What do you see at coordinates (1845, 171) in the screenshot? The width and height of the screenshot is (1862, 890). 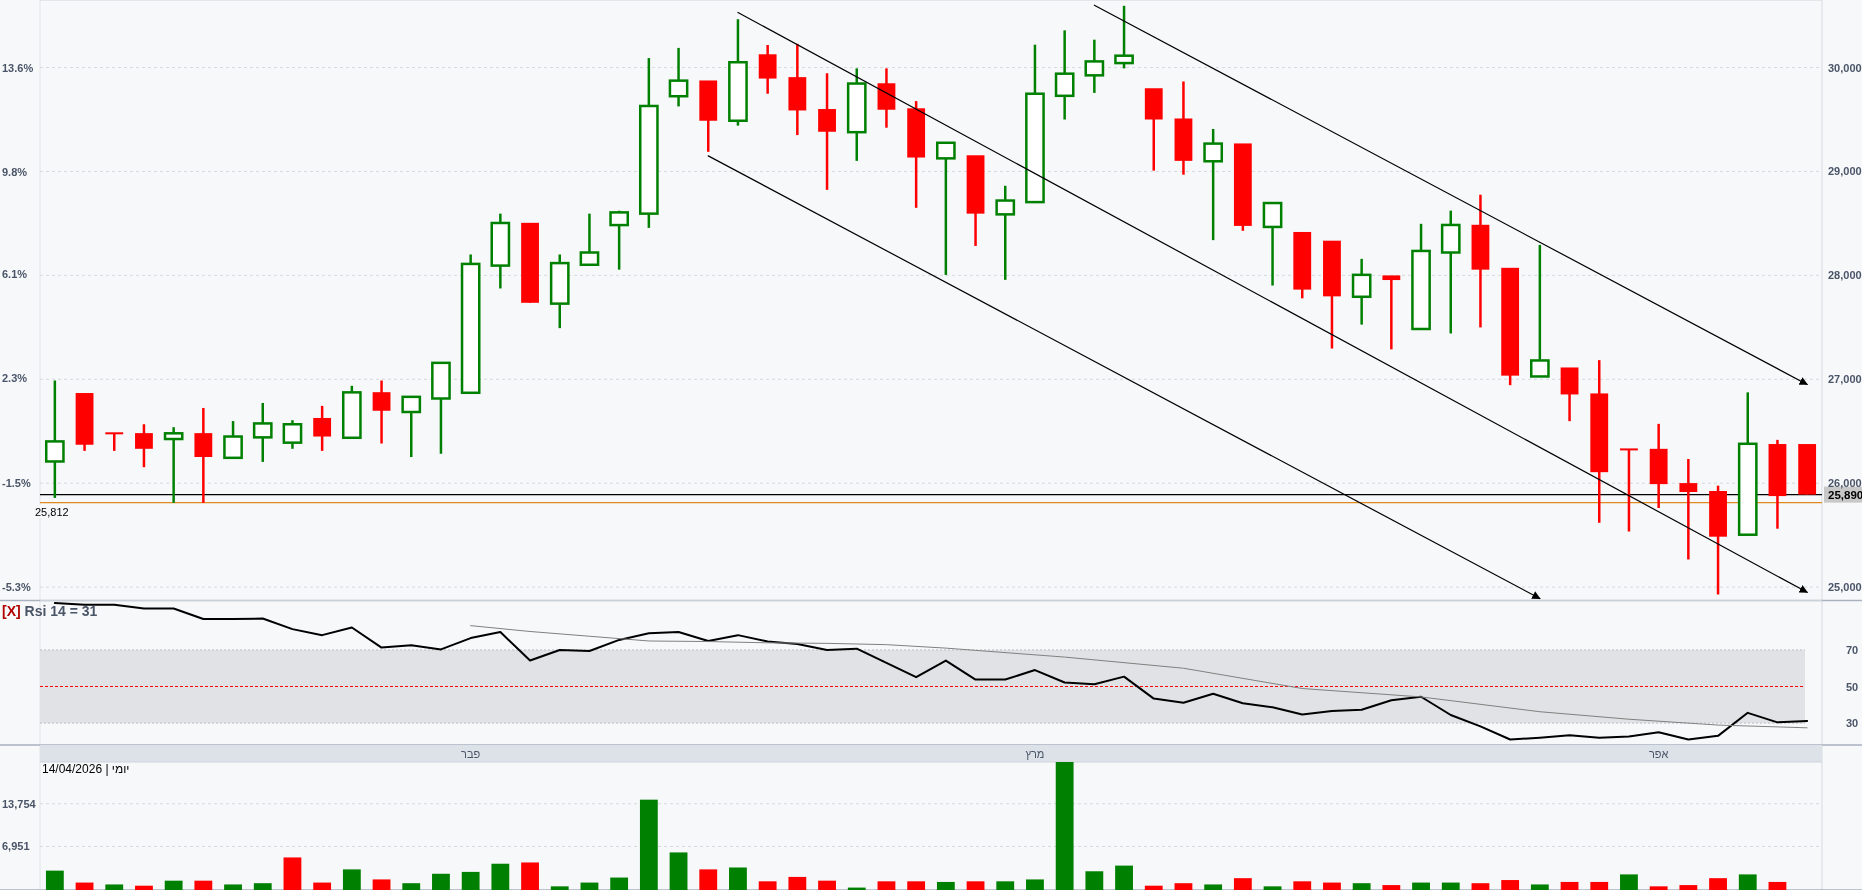 I see `y-tick-label: 29,000` at bounding box center [1845, 171].